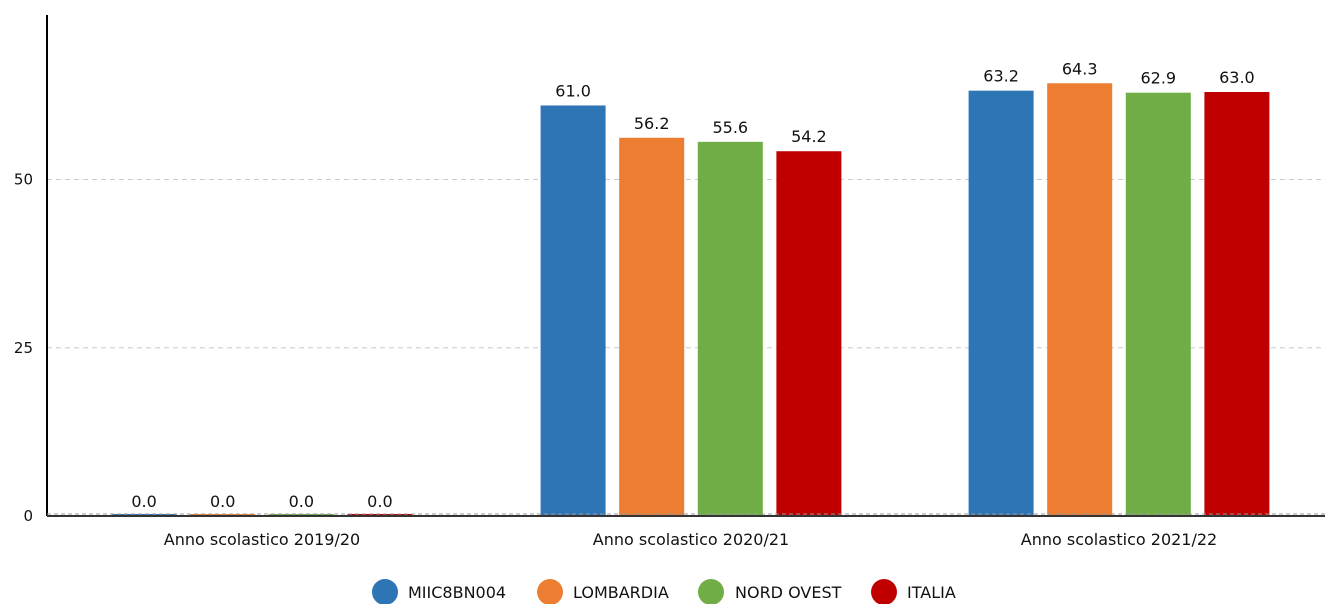  What do you see at coordinates (1001, 76) in the screenshot?
I see `data-label: 63.2` at bounding box center [1001, 76].